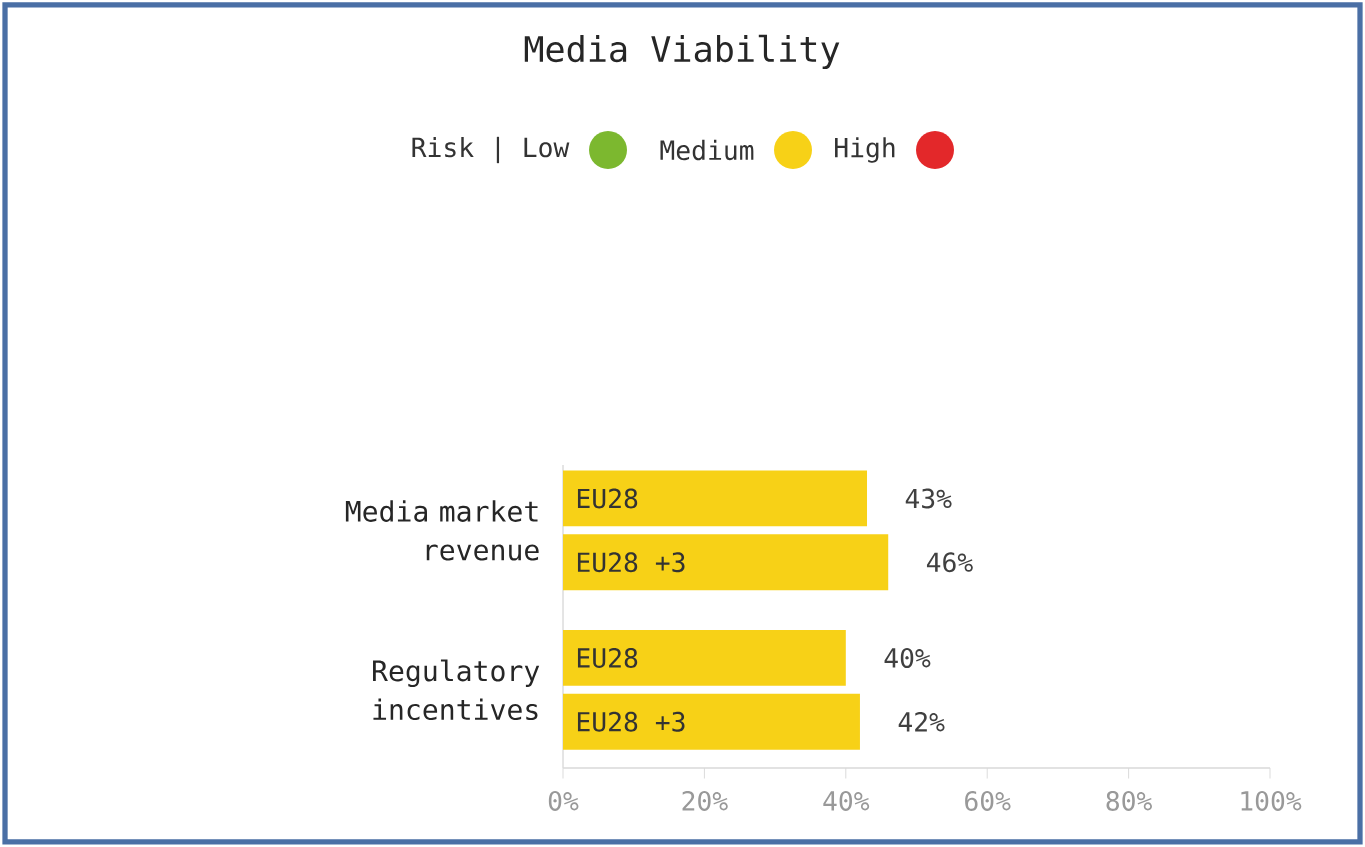 Image resolution: width=1365 pixels, height=847 pixels. Describe the element at coordinates (921, 721) in the screenshot. I see `data-label: 42%` at that location.